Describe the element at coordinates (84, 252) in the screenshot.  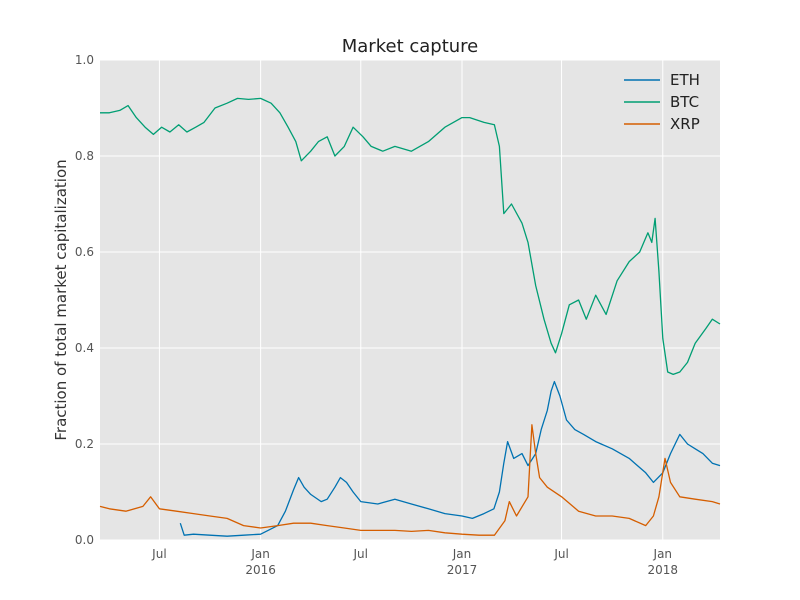
I see `y-tick-label: 0.6` at that location.